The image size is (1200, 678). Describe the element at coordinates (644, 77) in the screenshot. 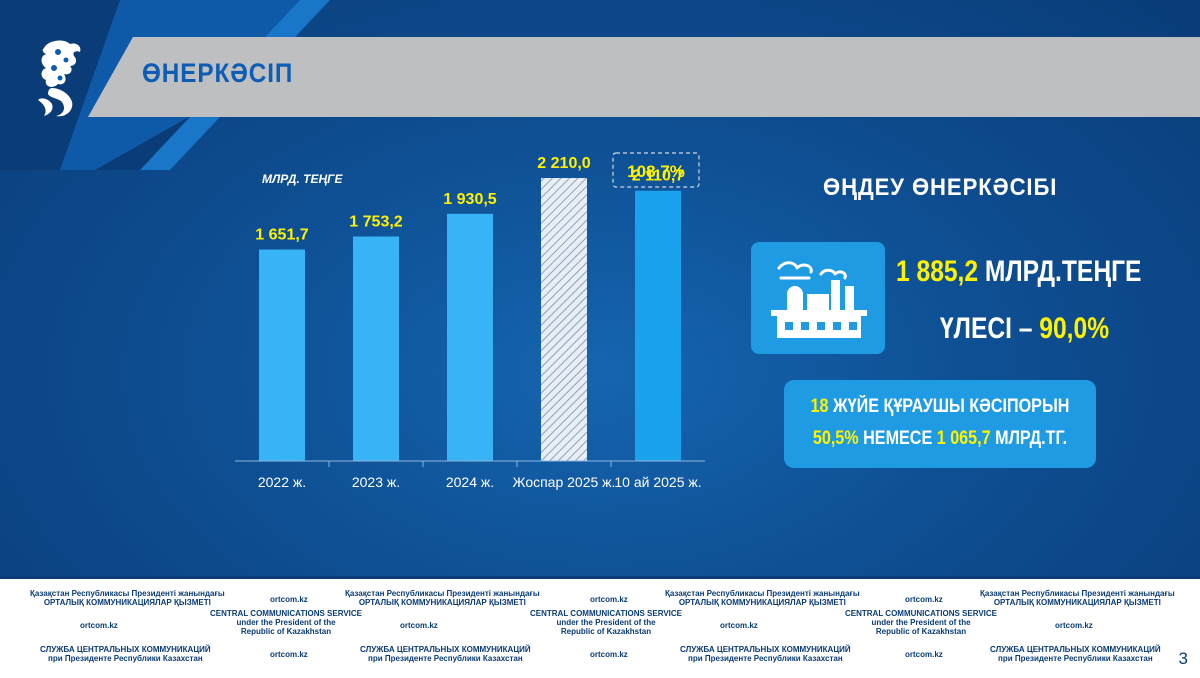

I see `header-band` at that location.